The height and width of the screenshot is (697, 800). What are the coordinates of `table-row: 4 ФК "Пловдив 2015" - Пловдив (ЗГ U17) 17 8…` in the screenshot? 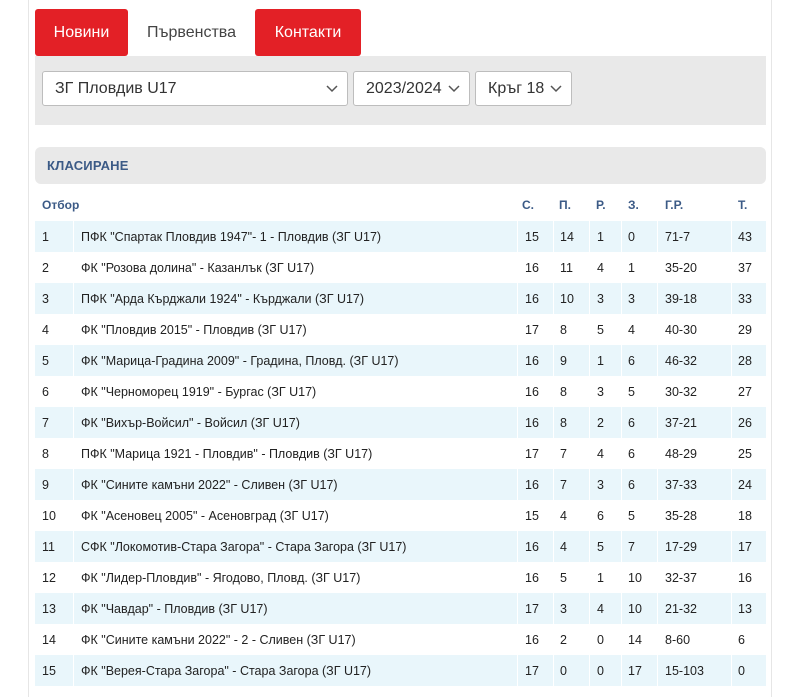 It's located at (400, 329).